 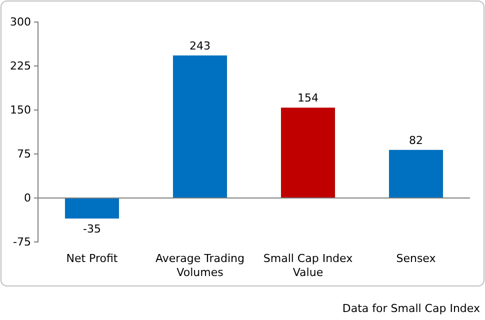 I want to click on data-label: 154, so click(x=308, y=98).